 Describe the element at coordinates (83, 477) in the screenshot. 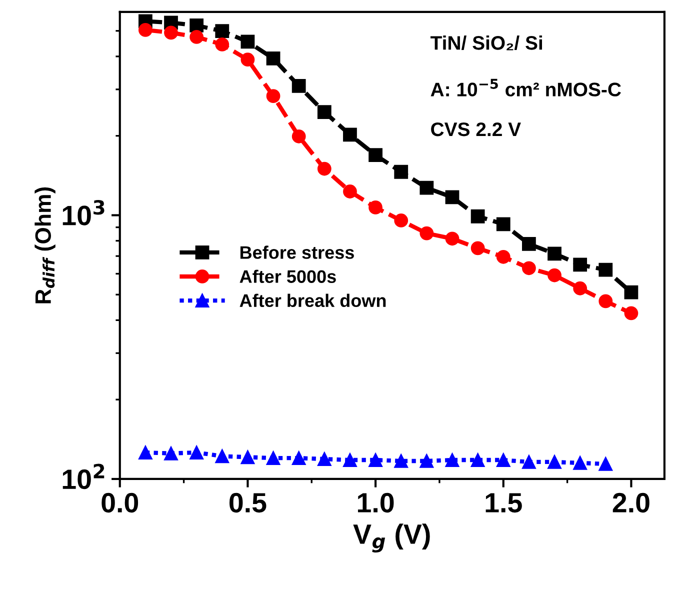

I see `y-tick-label: 10$^{2}$` at that location.